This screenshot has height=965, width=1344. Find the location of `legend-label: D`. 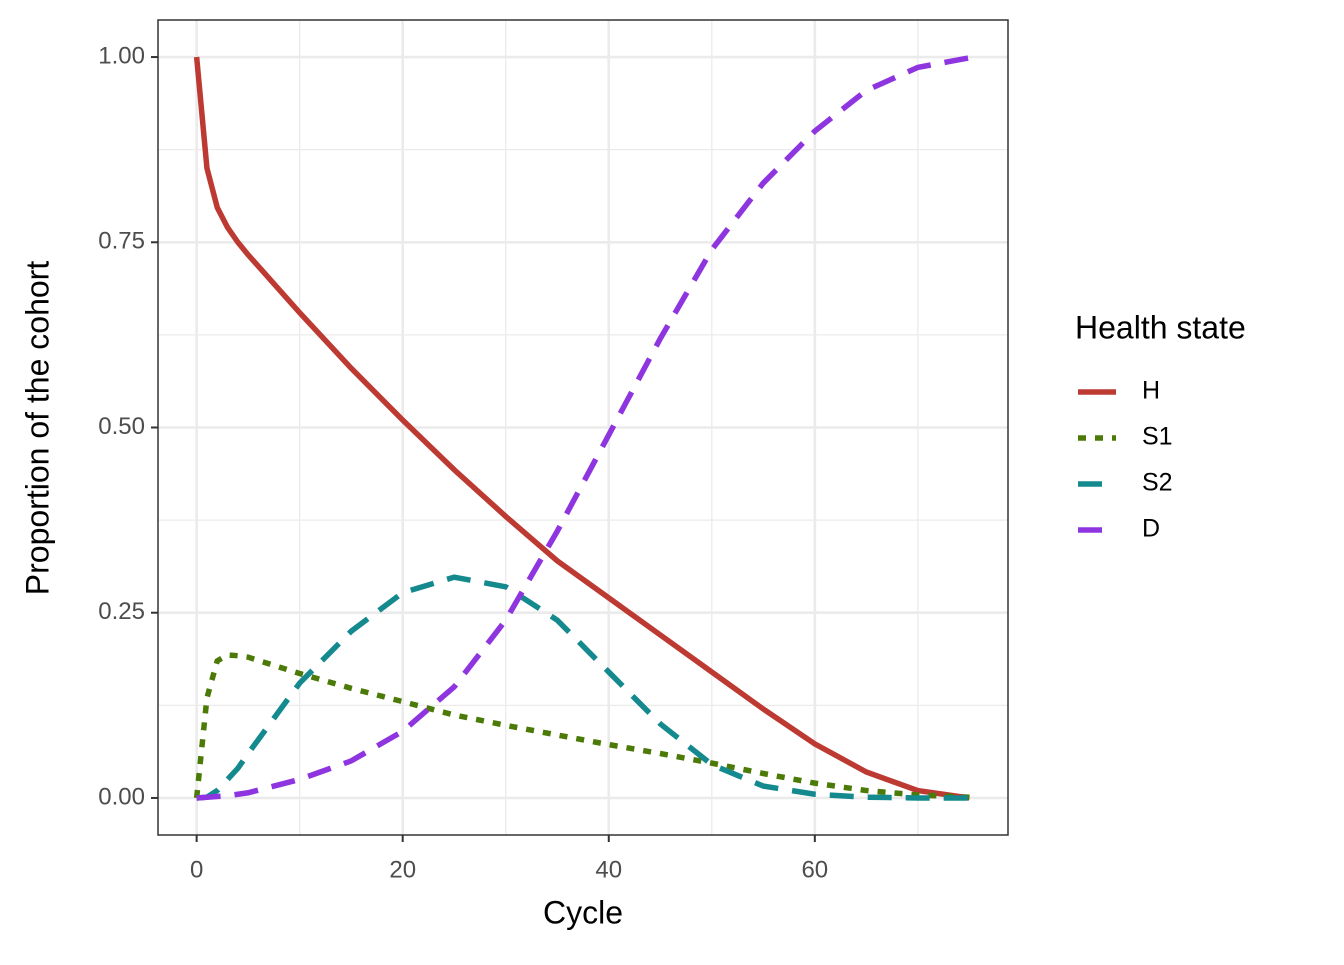

legend-label: D is located at coordinates (1151, 529).